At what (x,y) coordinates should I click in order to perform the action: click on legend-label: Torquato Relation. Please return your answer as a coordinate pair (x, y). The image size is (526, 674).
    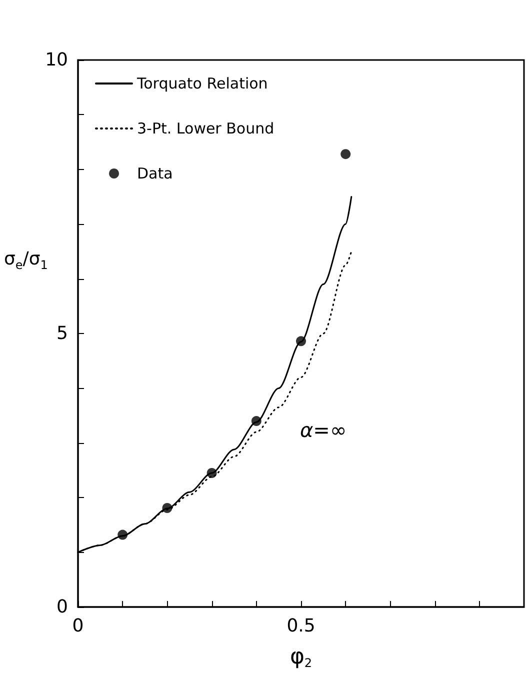
    Looking at the image, I should click on (202, 83).